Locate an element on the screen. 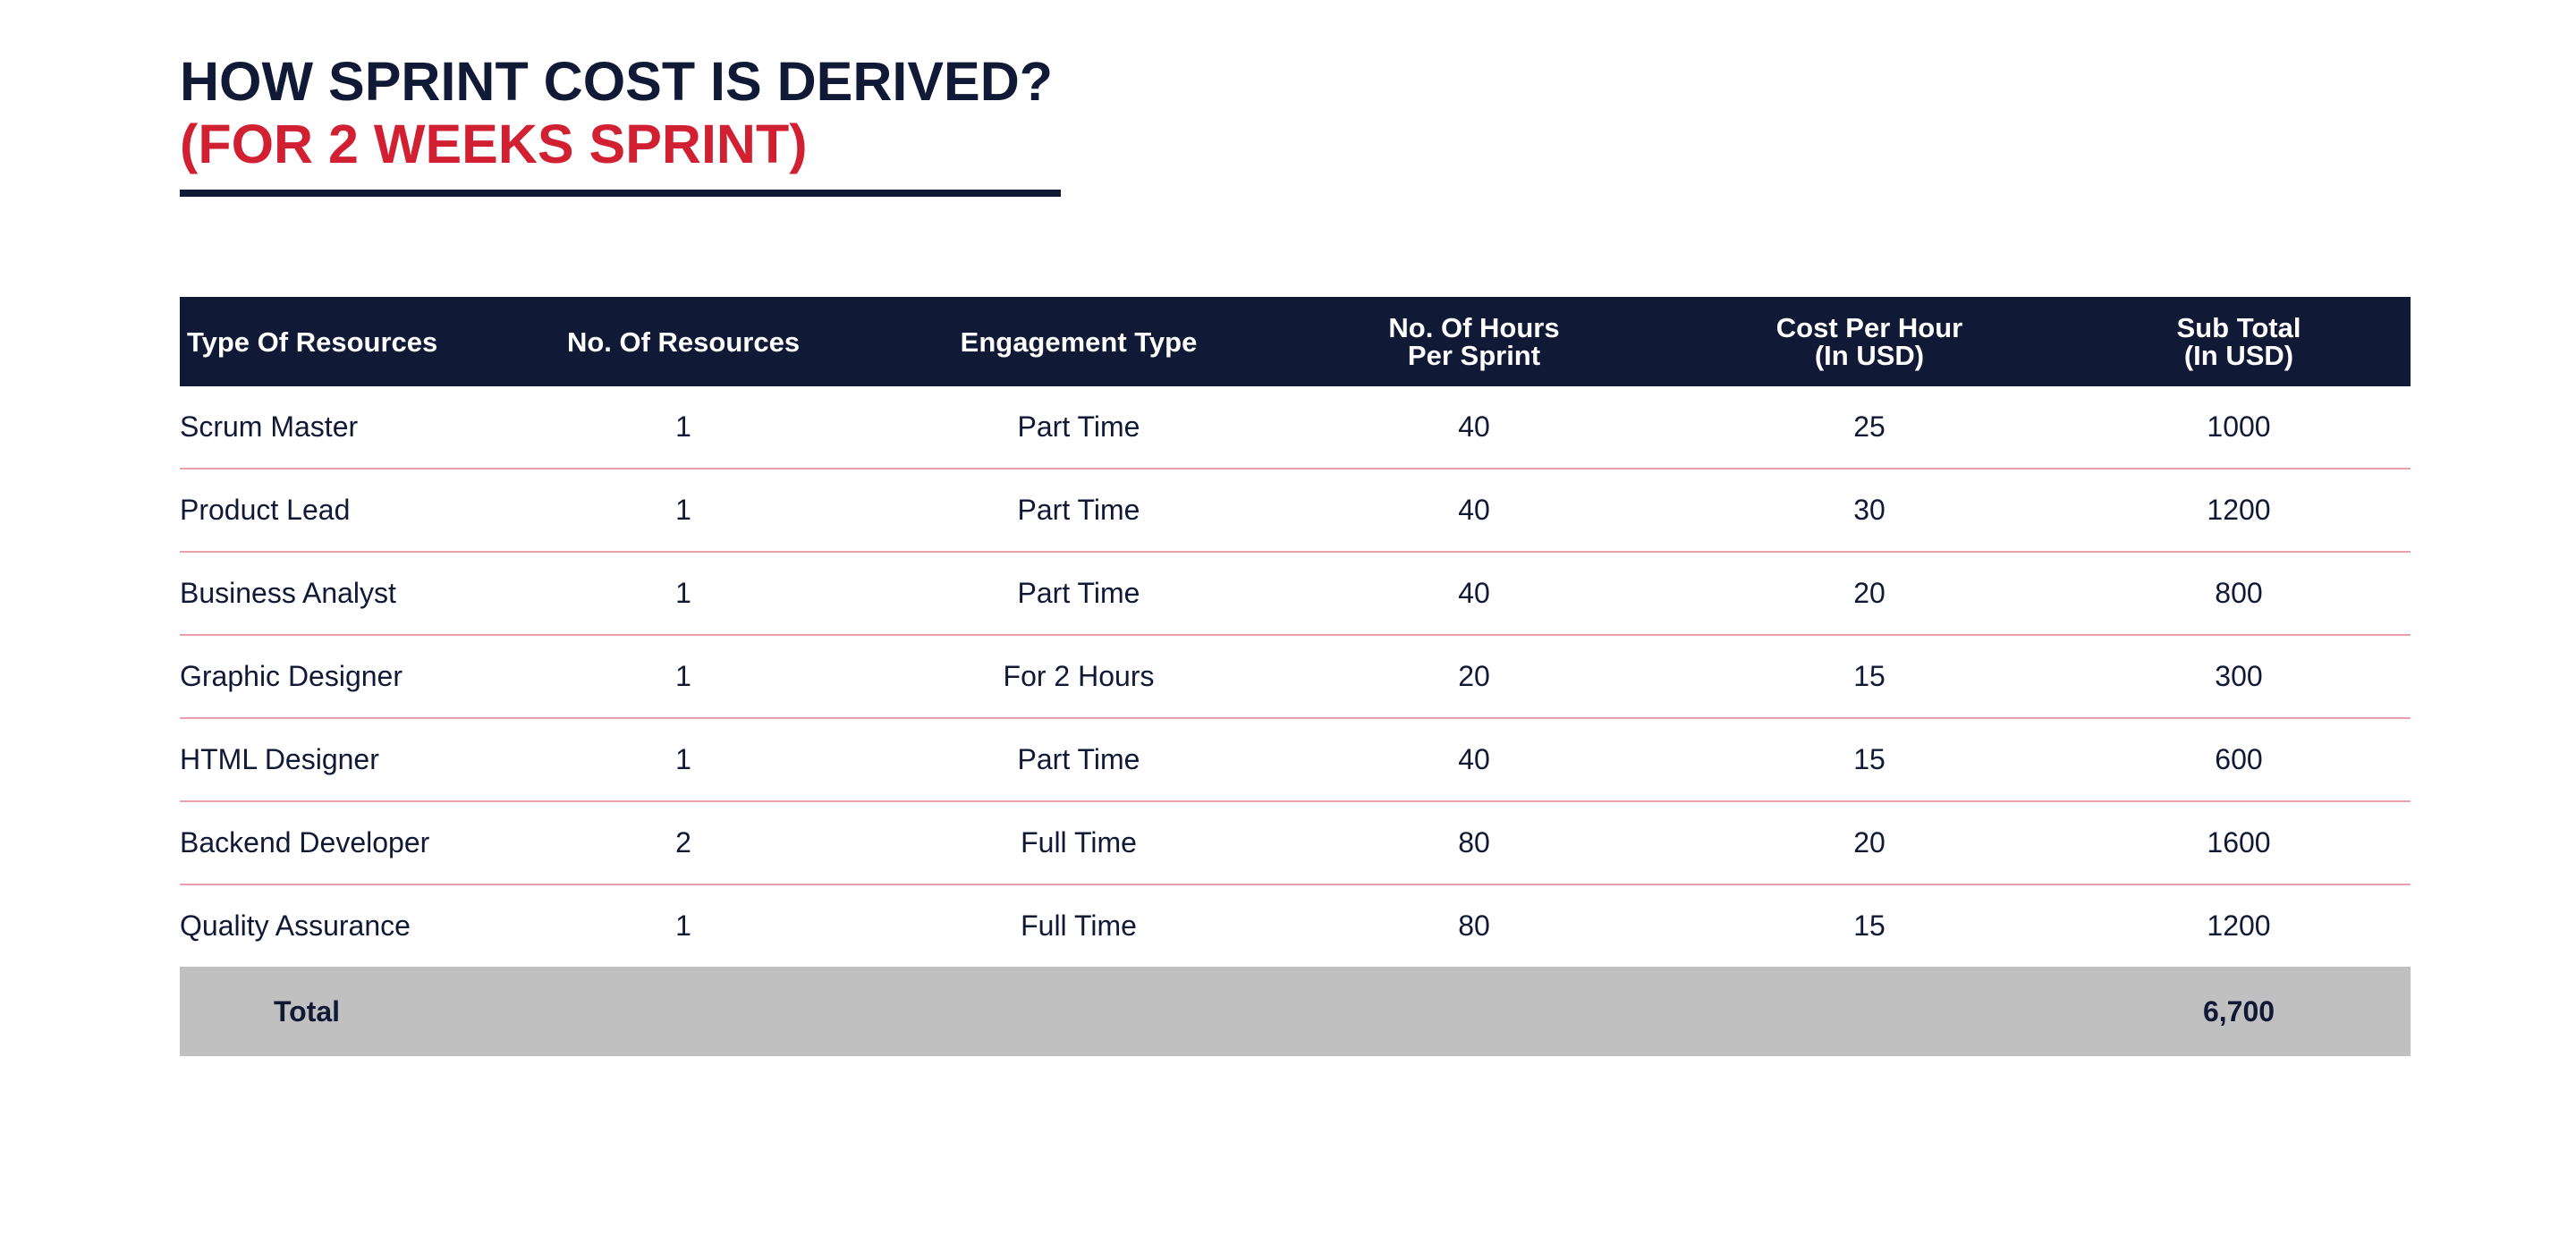 The height and width of the screenshot is (1252, 2576). page-subtitle: (FOR 2 WEEKS SPRINT) is located at coordinates (494, 144).